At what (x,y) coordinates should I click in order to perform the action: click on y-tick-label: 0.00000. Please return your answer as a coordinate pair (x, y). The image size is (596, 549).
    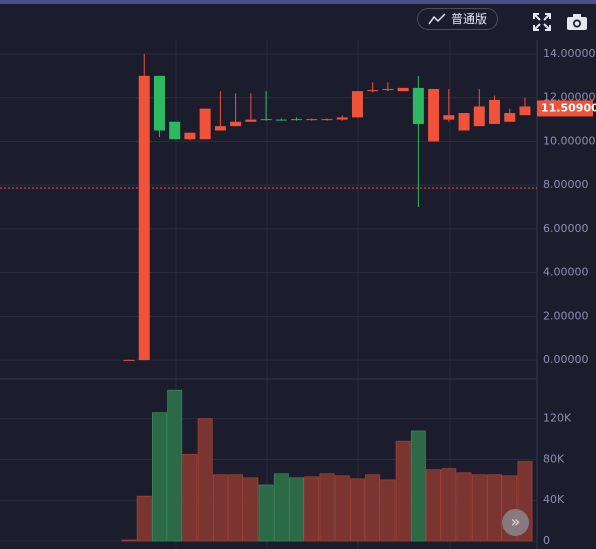
    Looking at the image, I should click on (566, 359).